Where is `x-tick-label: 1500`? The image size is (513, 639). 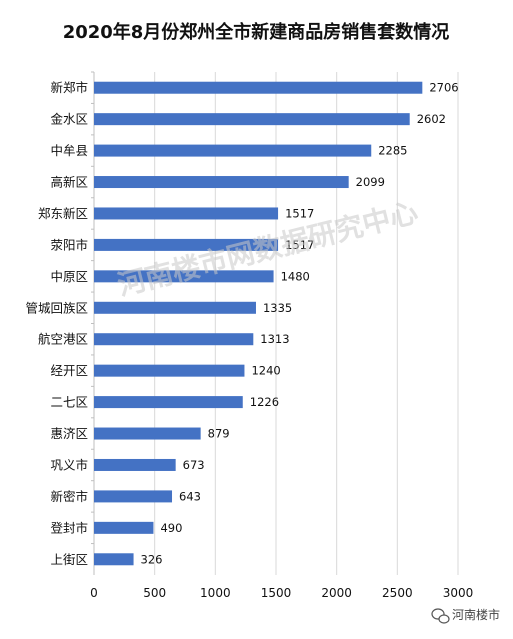
x-tick-label: 1500 is located at coordinates (276, 593).